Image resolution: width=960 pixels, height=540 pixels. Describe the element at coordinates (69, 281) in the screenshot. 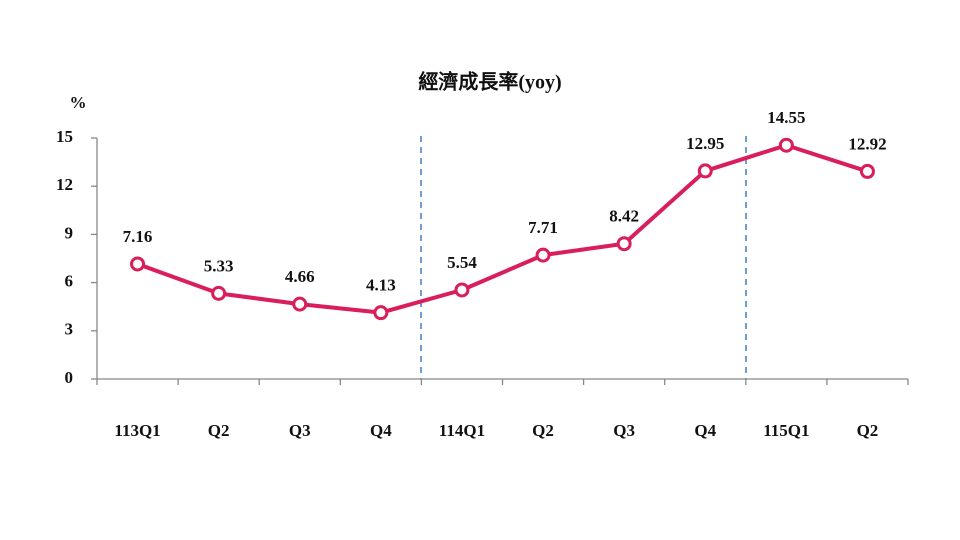

I see `y-tick-label: 6` at that location.